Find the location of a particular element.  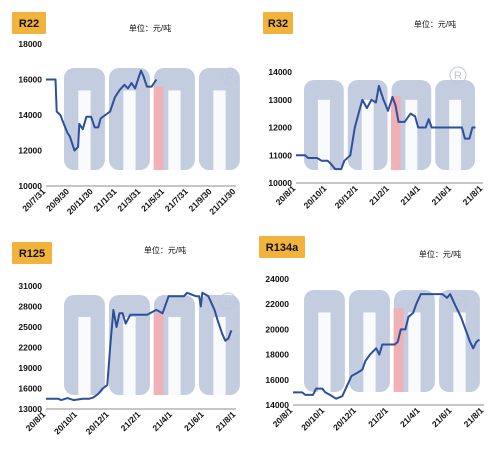

chart-title: R32 is located at coordinates (278, 24).